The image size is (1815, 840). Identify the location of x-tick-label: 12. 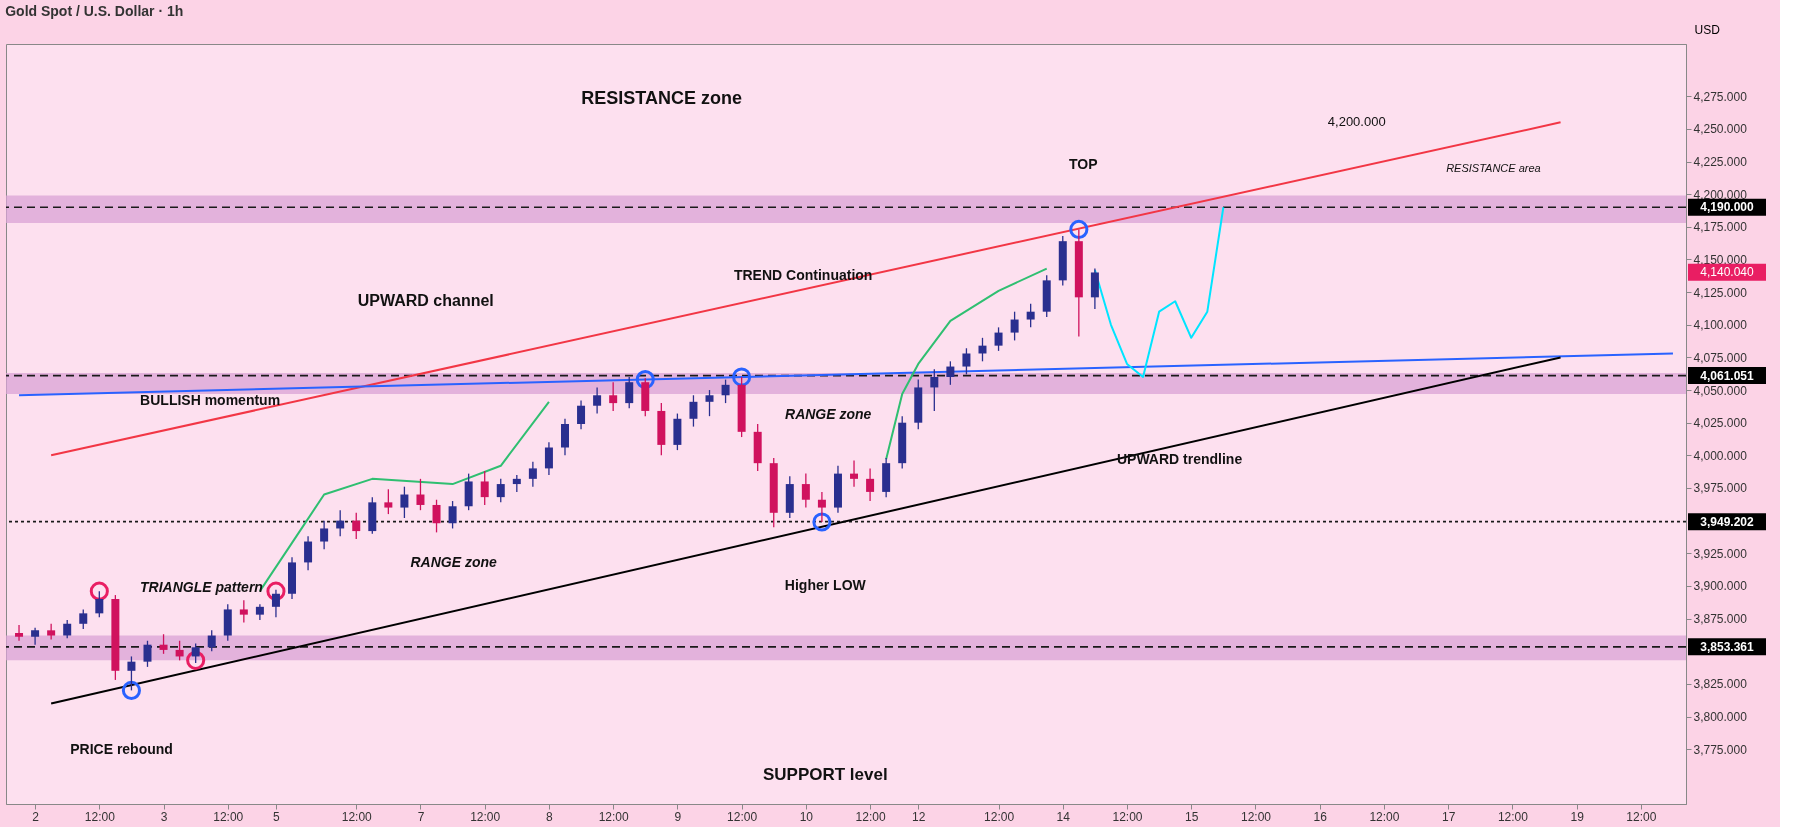
(919, 816).